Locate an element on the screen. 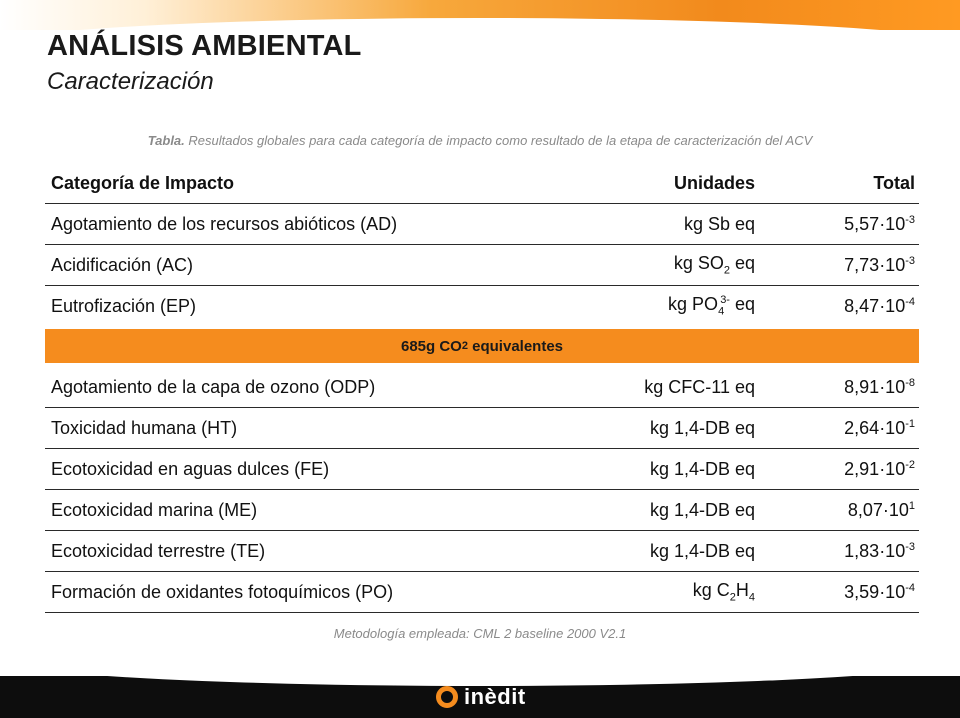  total-cell: 3,59·10⁻⁴ is located at coordinates (879, 591).